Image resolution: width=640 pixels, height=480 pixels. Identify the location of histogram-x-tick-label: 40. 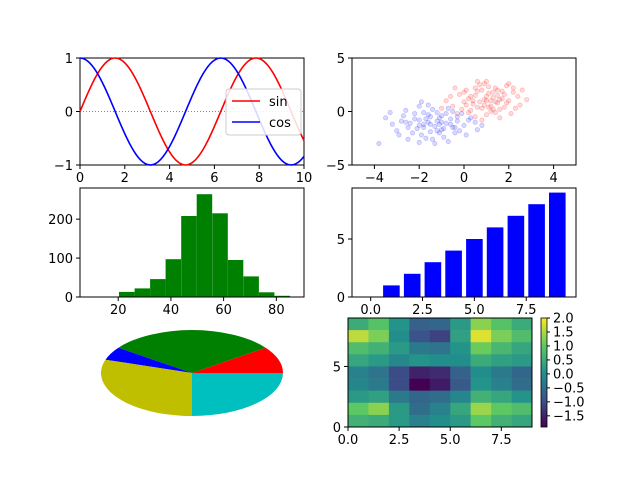
(171, 310).